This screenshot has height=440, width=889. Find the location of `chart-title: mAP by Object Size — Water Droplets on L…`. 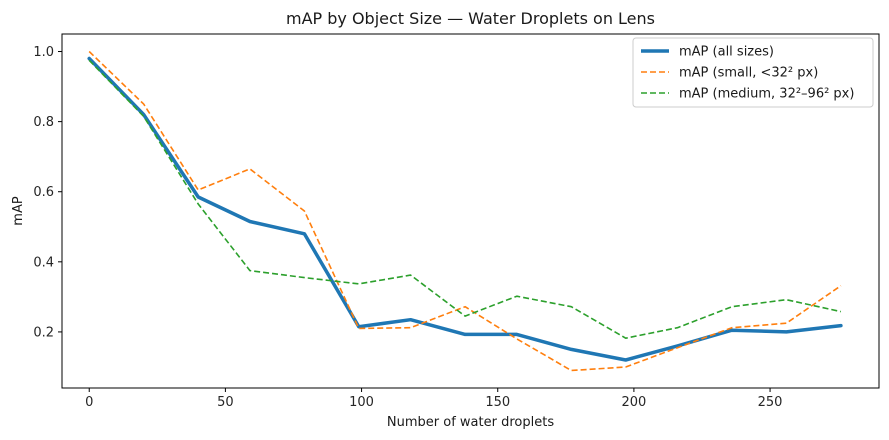

chart-title: mAP by Object Size — Water Droplets on L… is located at coordinates (470, 18).